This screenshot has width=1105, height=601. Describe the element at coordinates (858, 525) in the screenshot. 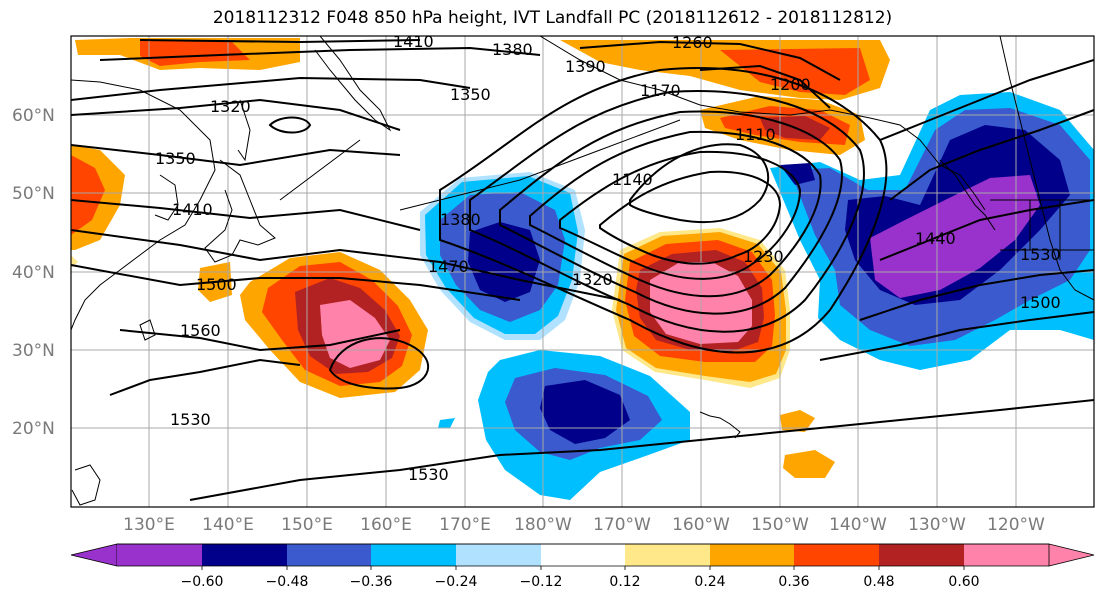

I see `lon-label: 140°W` at that location.